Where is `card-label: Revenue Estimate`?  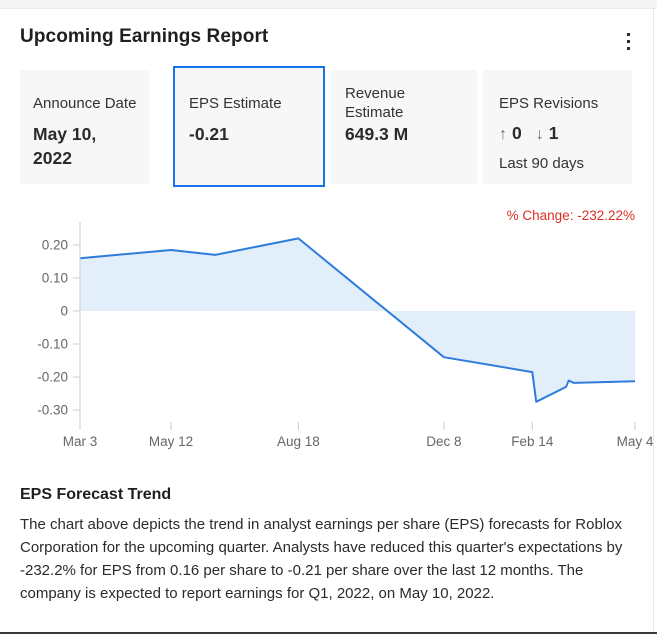 card-label: Revenue Estimate is located at coordinates (375, 103).